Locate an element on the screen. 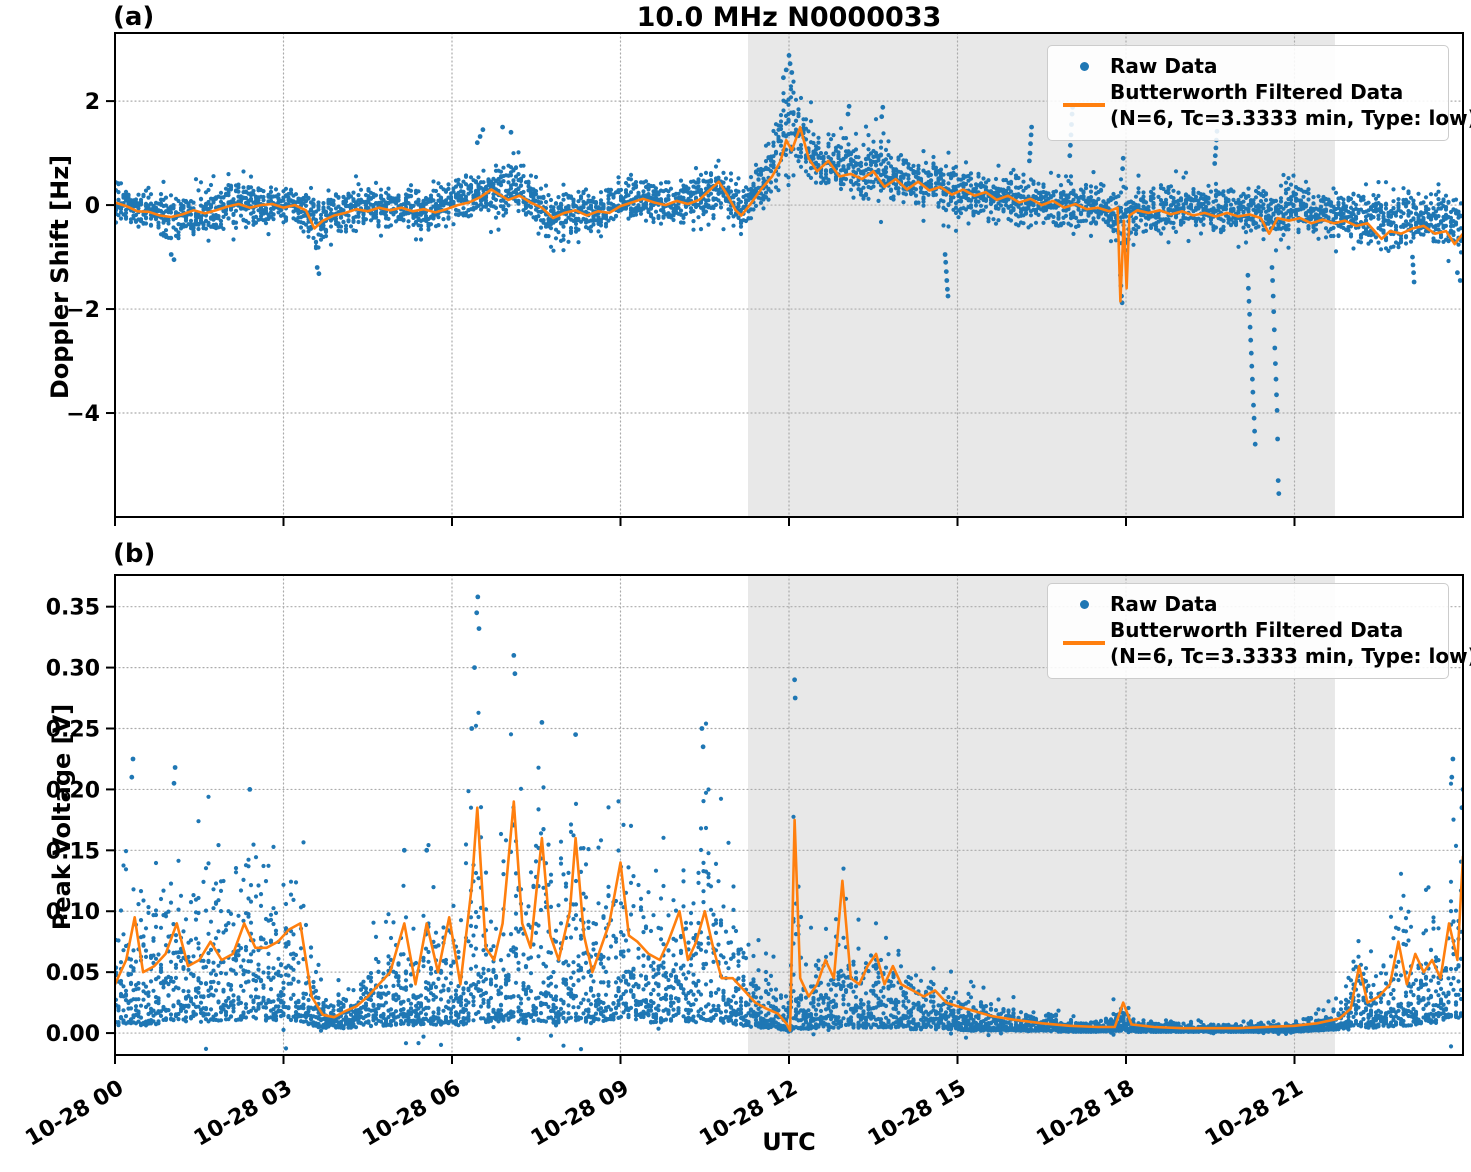 The width and height of the screenshot is (1471, 1172). figure-title: 10.0 MHz N0000033 is located at coordinates (789, 17).